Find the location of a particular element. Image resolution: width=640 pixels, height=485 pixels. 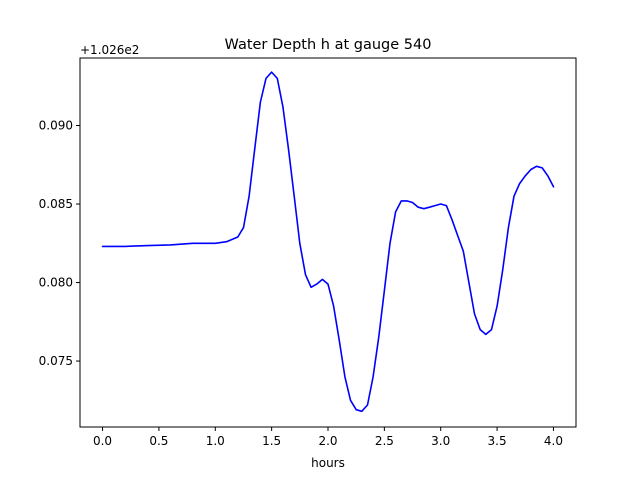

x-tick-label: 1.0 is located at coordinates (215, 441).